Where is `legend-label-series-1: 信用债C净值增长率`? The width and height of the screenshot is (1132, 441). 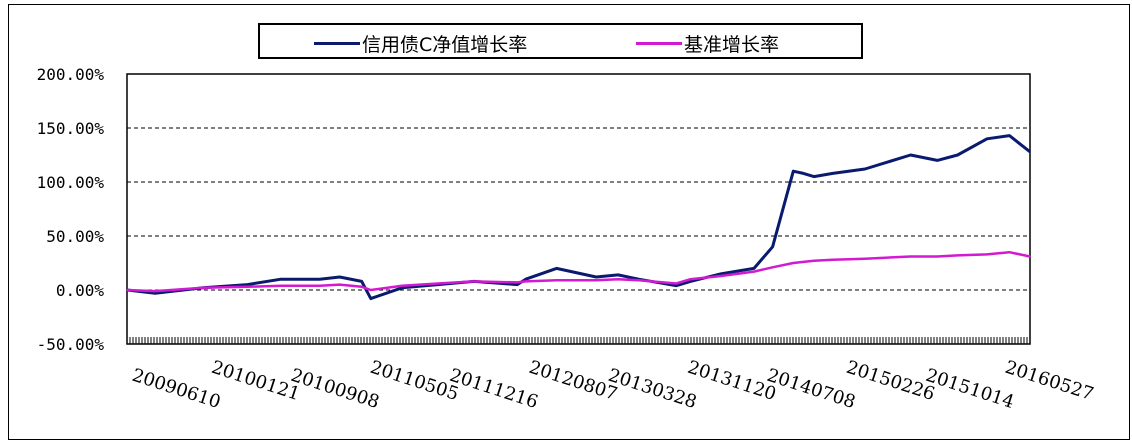 legend-label-series-1: 信用债C净值增长率 is located at coordinates (445, 45).